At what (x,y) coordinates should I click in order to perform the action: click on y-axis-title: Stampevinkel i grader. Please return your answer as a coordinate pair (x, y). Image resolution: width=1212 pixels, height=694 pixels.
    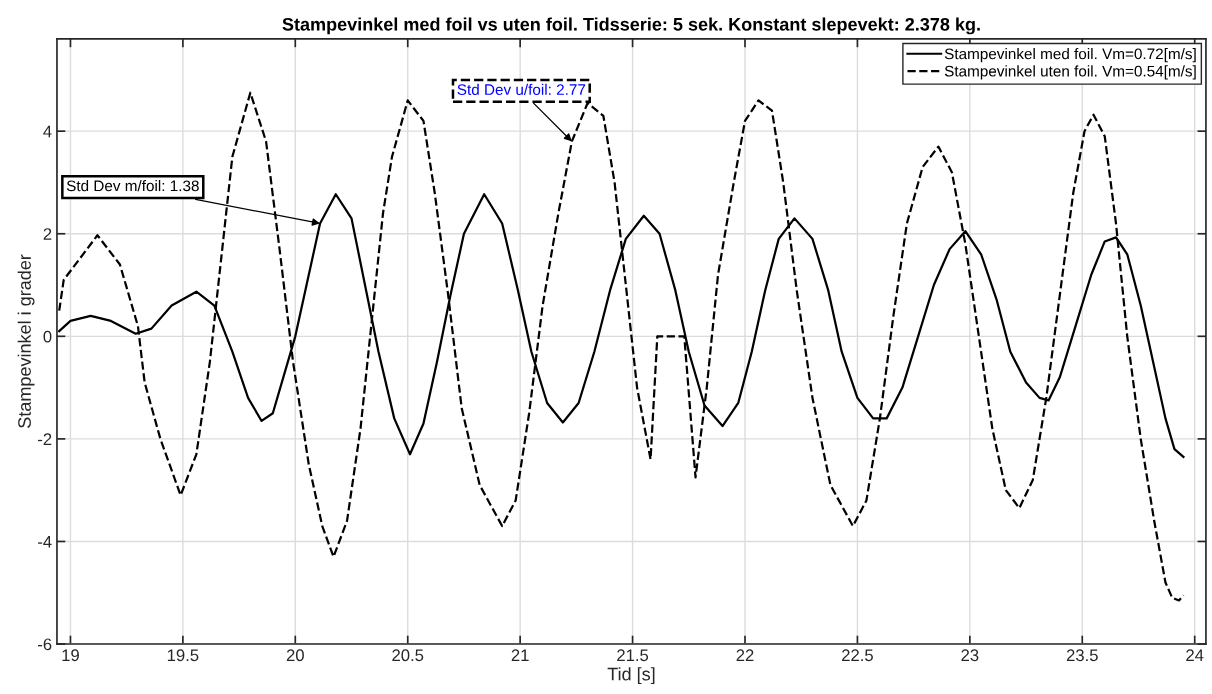
    Looking at the image, I should click on (26, 341).